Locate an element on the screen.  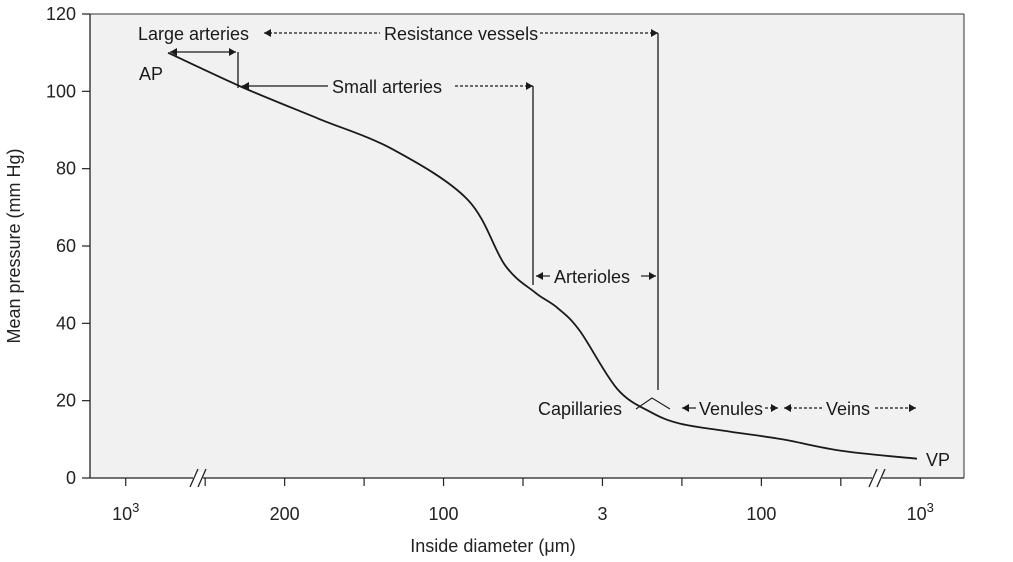
vp-label: VP is located at coordinates (938, 460).